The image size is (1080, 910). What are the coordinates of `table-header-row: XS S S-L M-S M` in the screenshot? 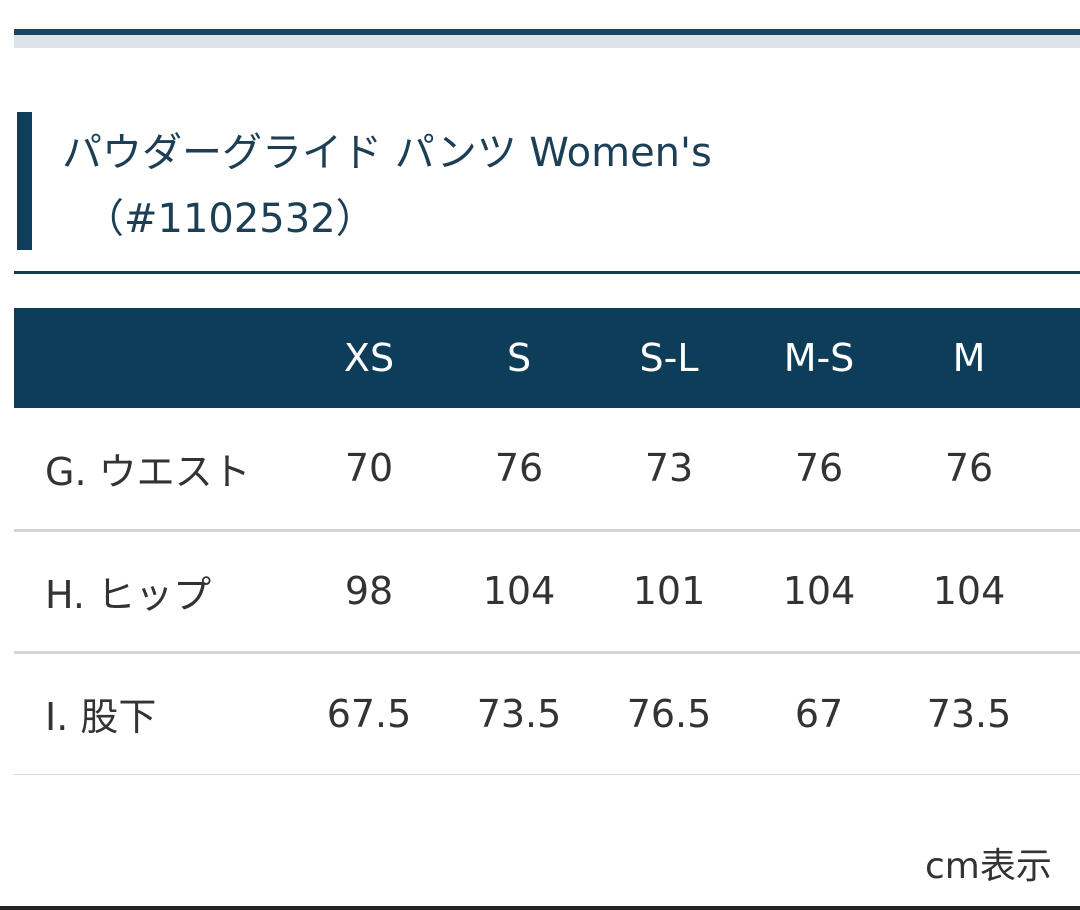 It's located at (547, 358).